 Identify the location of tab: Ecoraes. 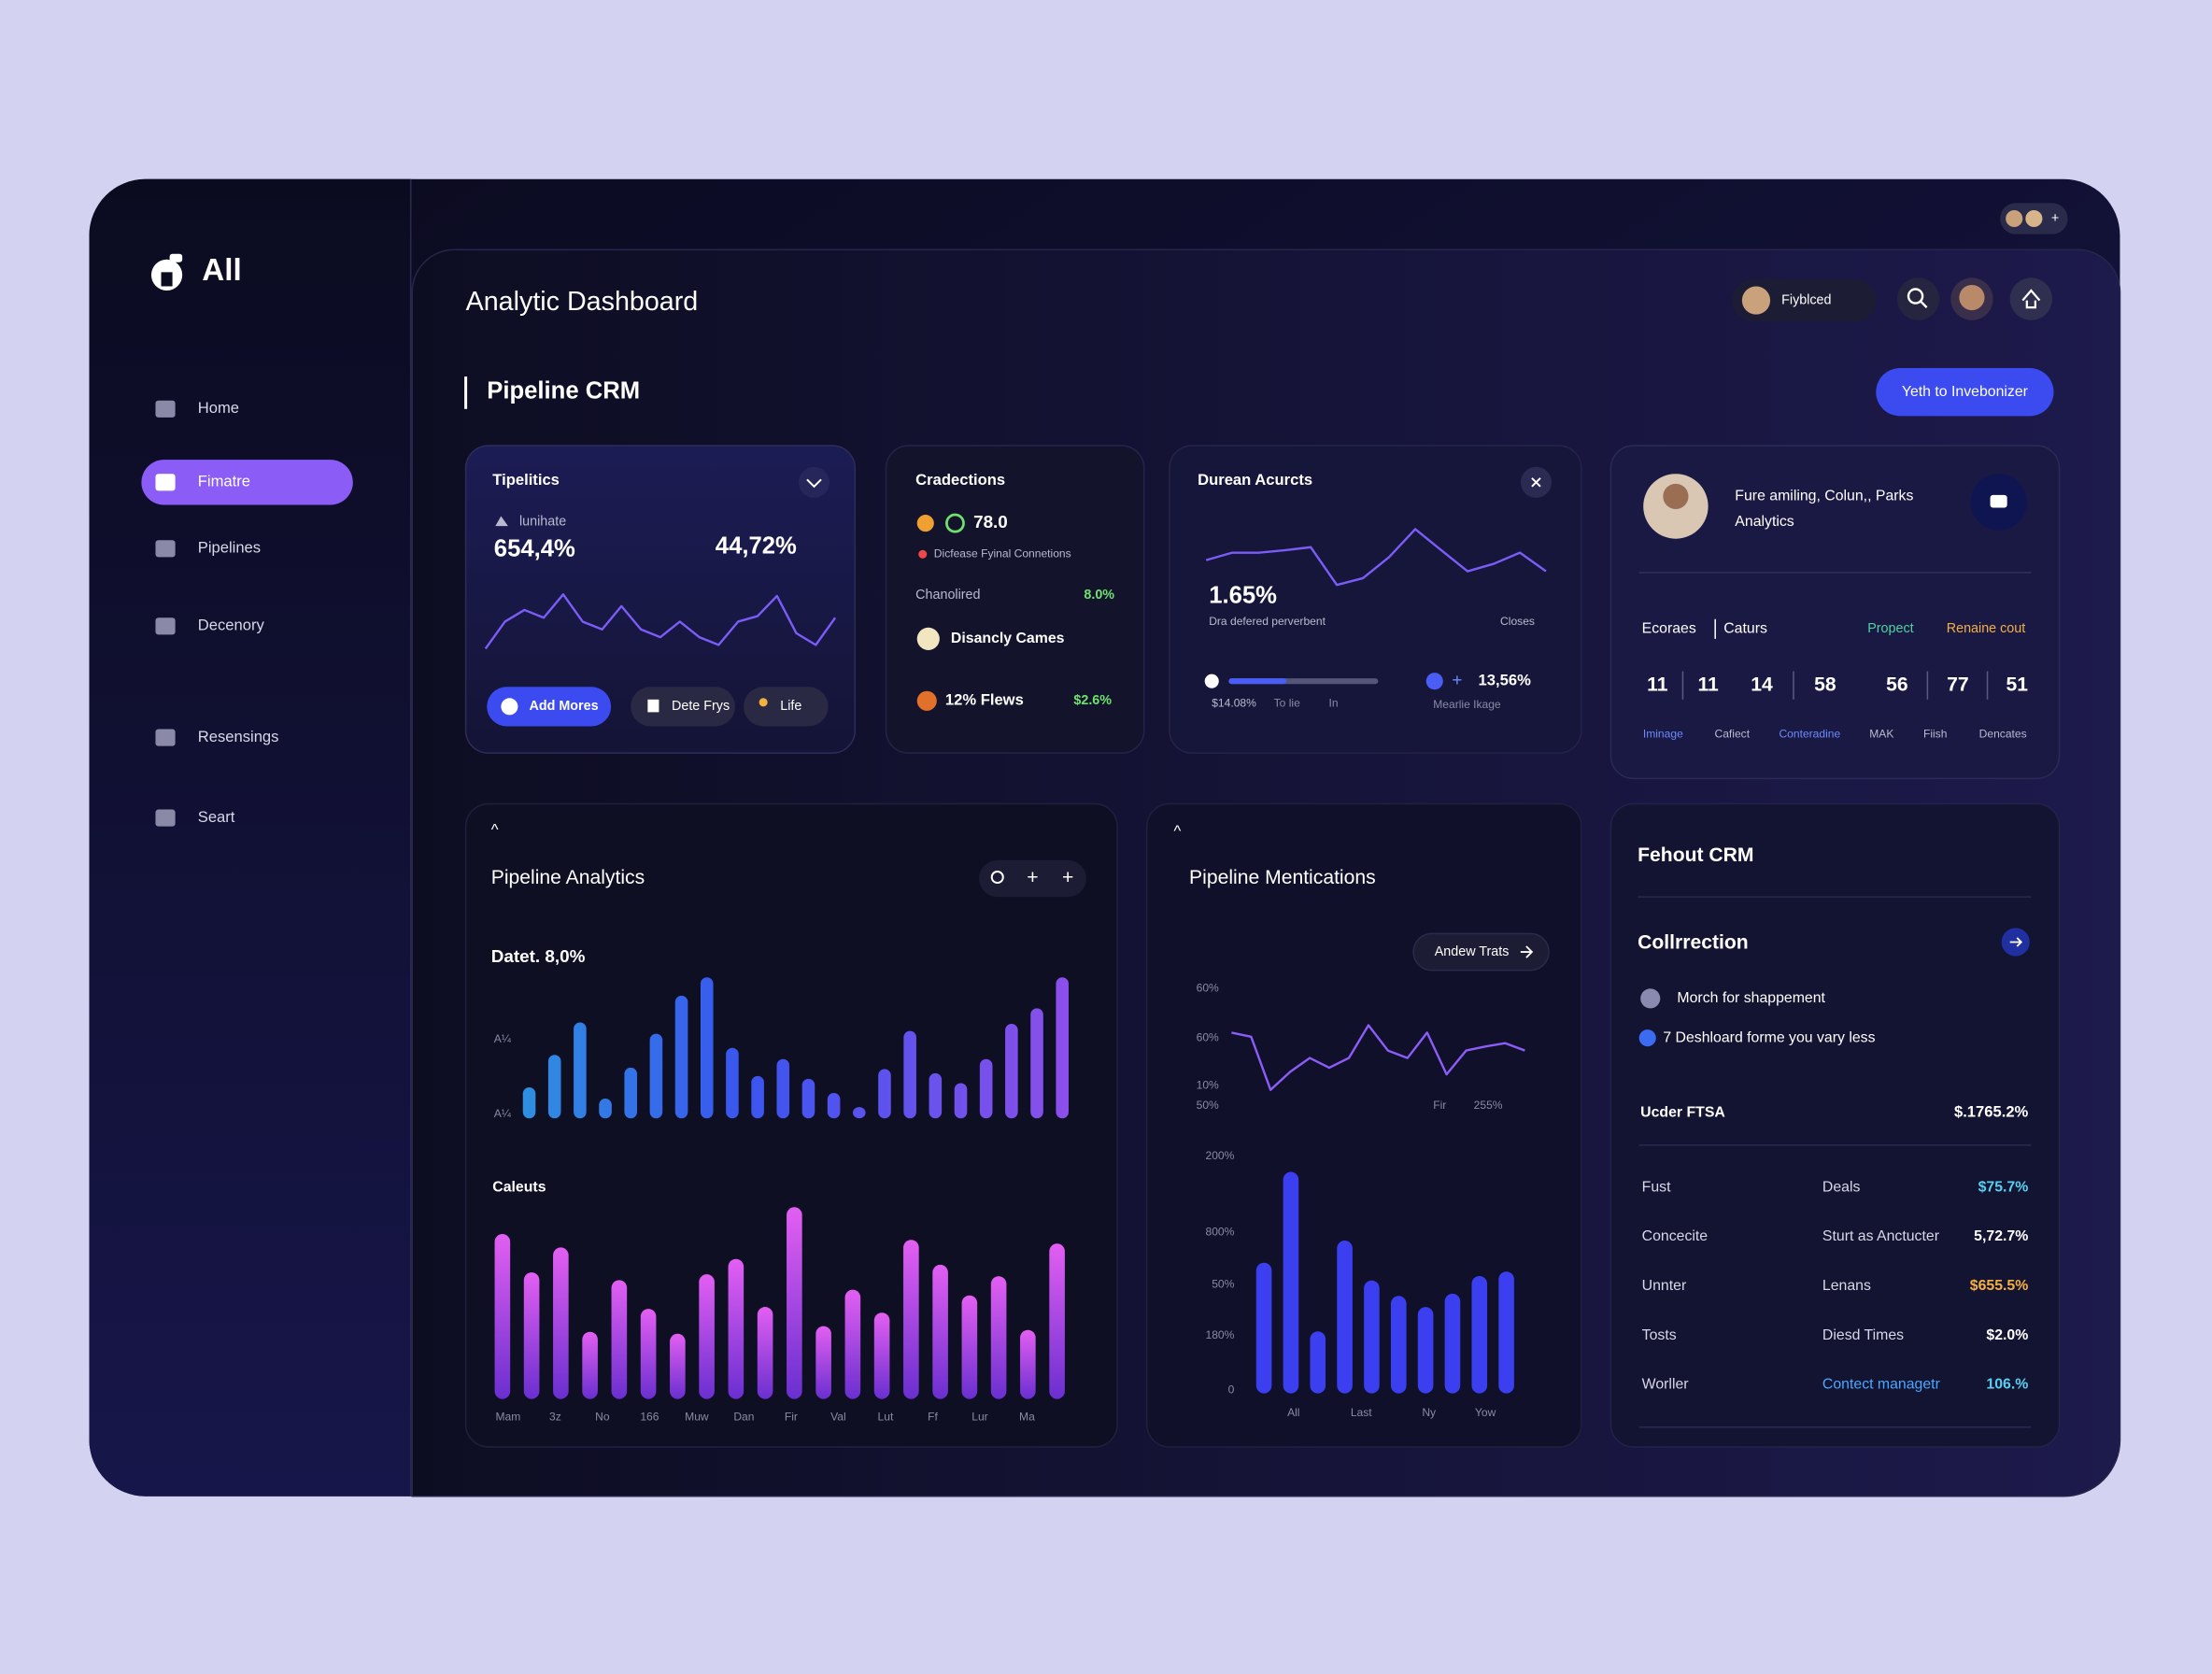
(1669, 629).